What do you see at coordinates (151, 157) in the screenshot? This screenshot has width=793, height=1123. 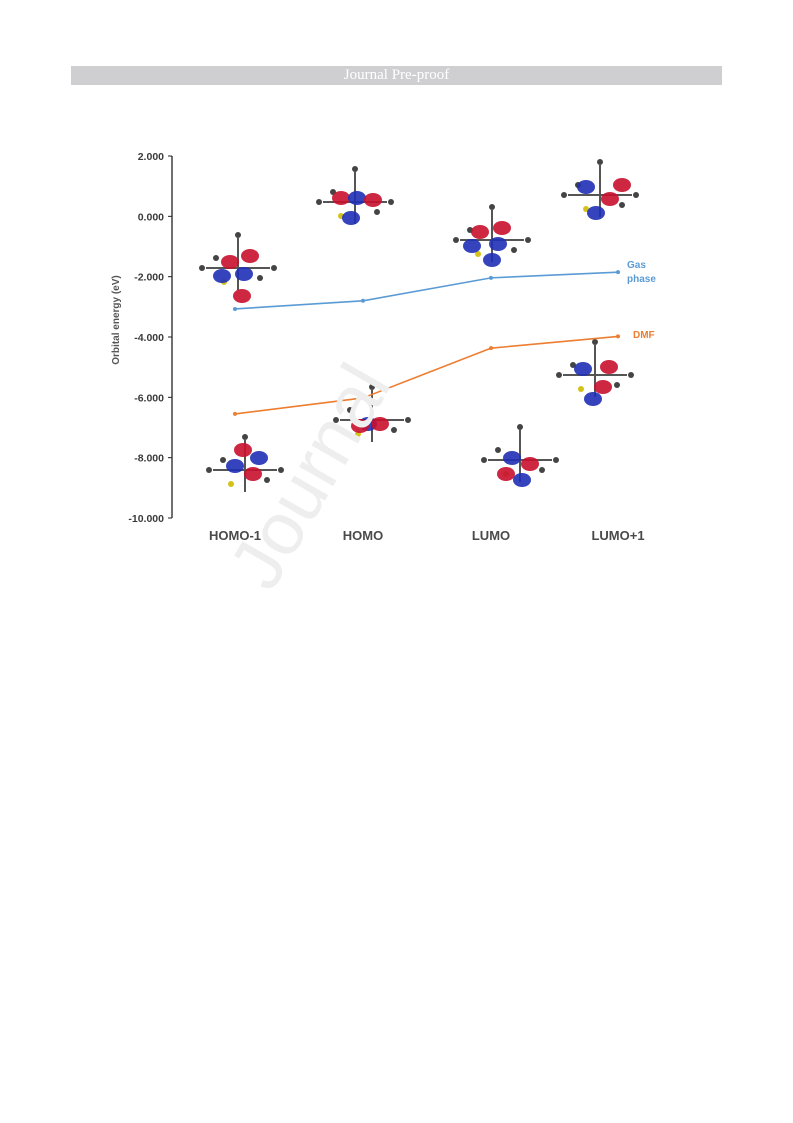 I see `y-tick-label: 2.000` at bounding box center [151, 157].